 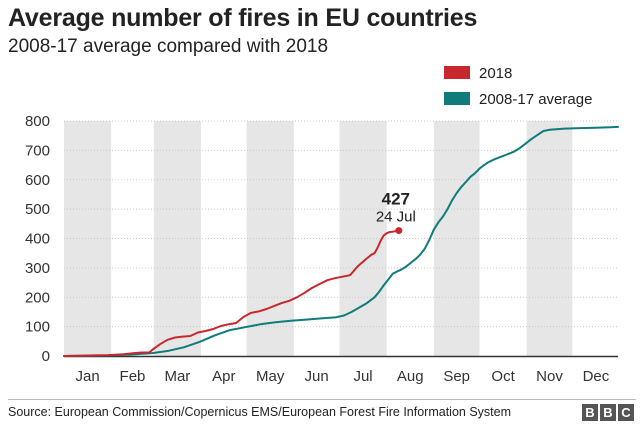 What do you see at coordinates (88, 238) in the screenshot?
I see `month-band-jan` at bounding box center [88, 238].